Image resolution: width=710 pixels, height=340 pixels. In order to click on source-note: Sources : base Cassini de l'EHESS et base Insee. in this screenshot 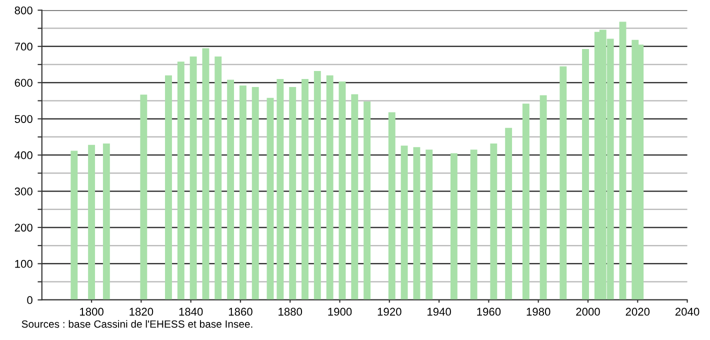, I will do `click(137, 324)`.